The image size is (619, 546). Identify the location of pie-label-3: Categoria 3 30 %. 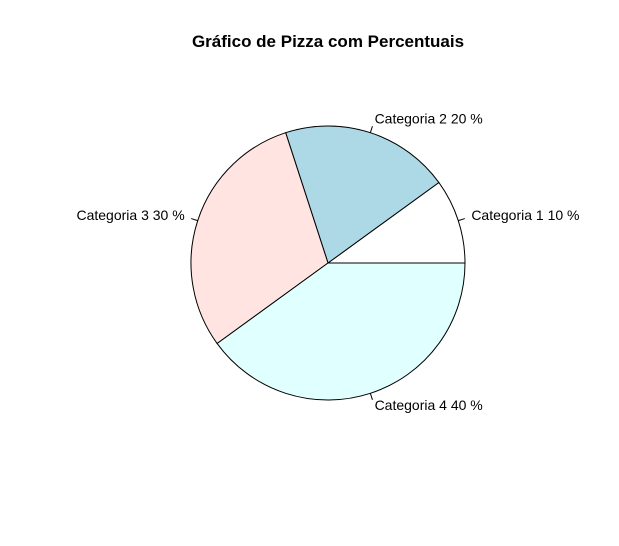
(130, 215).